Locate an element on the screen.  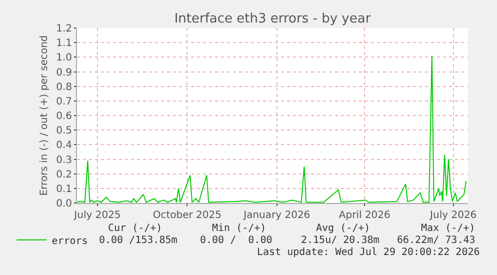
text: Last update: Wed Jul 29 20:00:22 2026 is located at coordinates (368, 252).